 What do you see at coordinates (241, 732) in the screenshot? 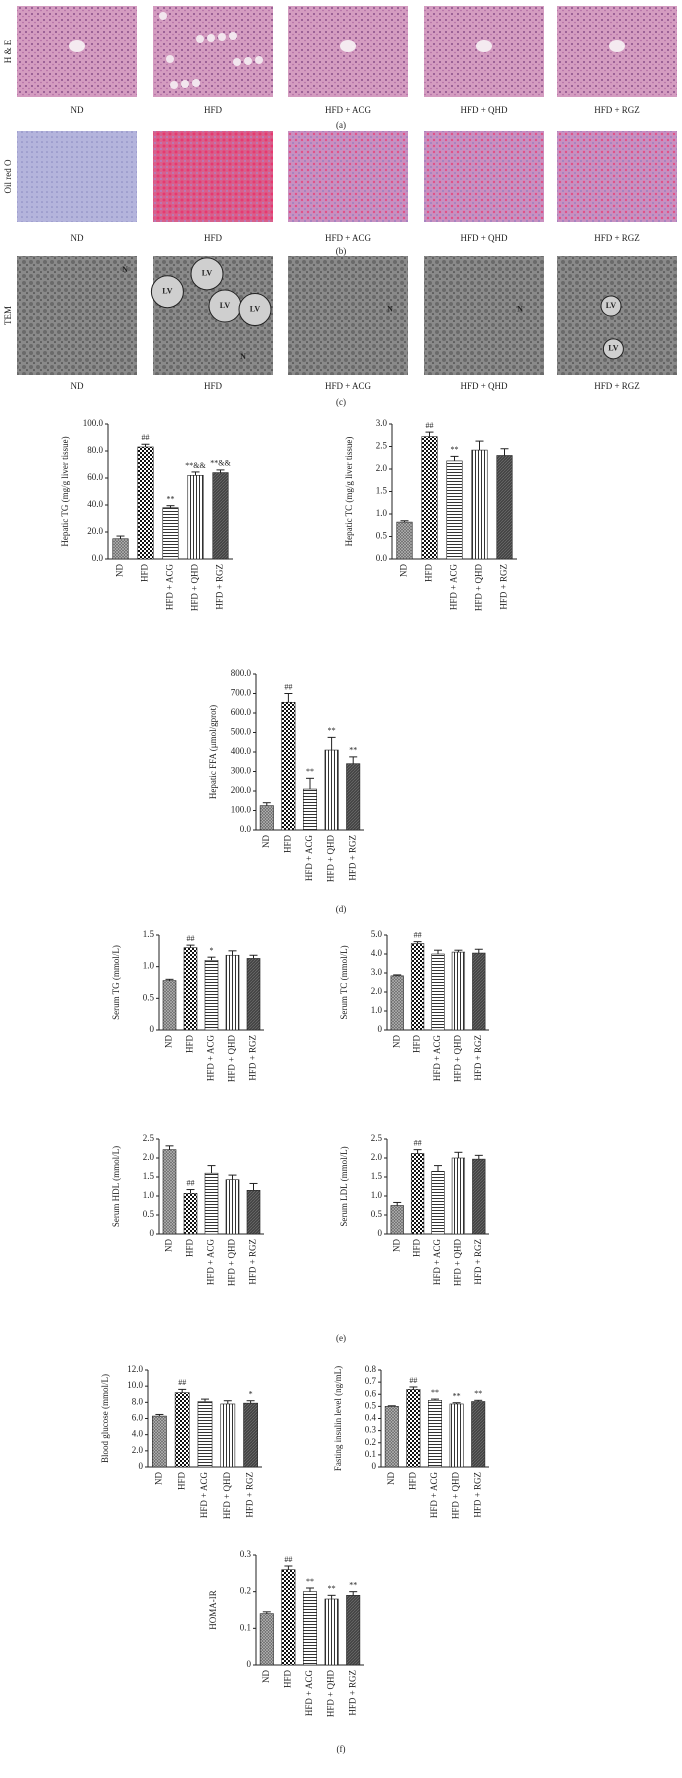
I see `y-tick-label: 500.0` at bounding box center [241, 732].